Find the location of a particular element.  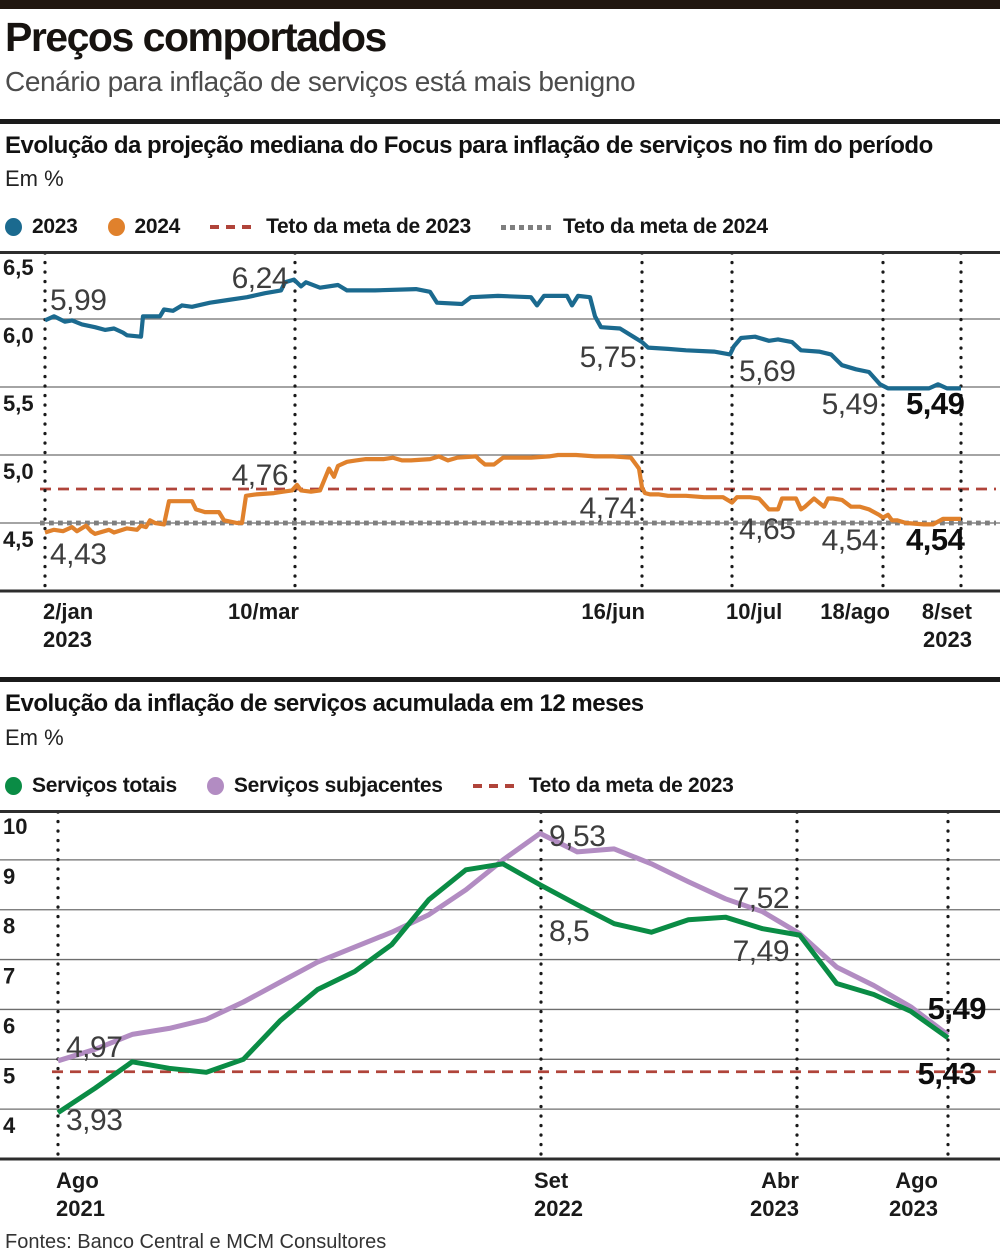

value-label: 4,54 is located at coordinates (850, 540).